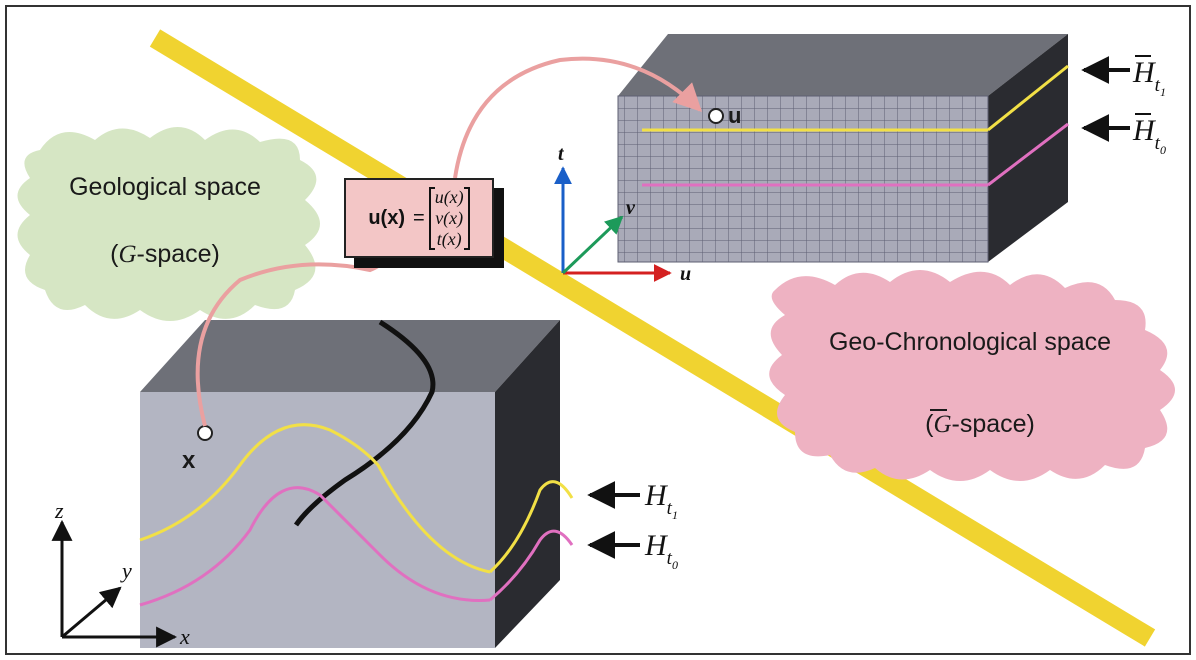  I want to click on point-u-label: u, so click(734, 115).